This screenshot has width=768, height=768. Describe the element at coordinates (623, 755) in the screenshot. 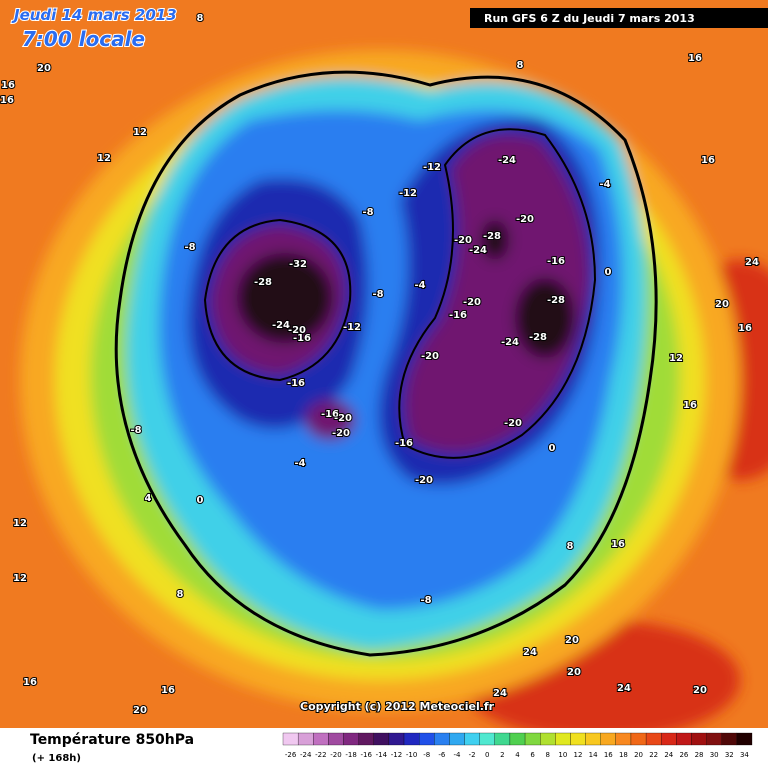

I see `scale-tick-label: 18` at that location.